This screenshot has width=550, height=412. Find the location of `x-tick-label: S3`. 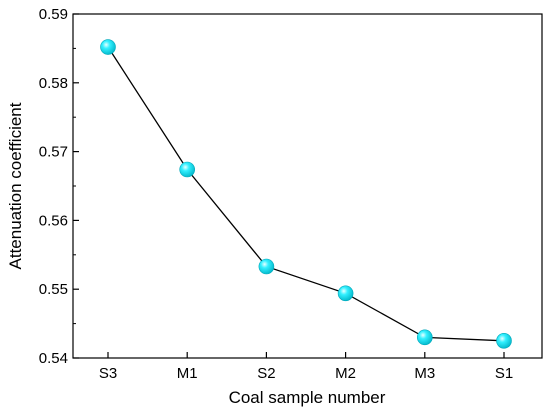

x-tick-label: S3 is located at coordinates (108, 373).